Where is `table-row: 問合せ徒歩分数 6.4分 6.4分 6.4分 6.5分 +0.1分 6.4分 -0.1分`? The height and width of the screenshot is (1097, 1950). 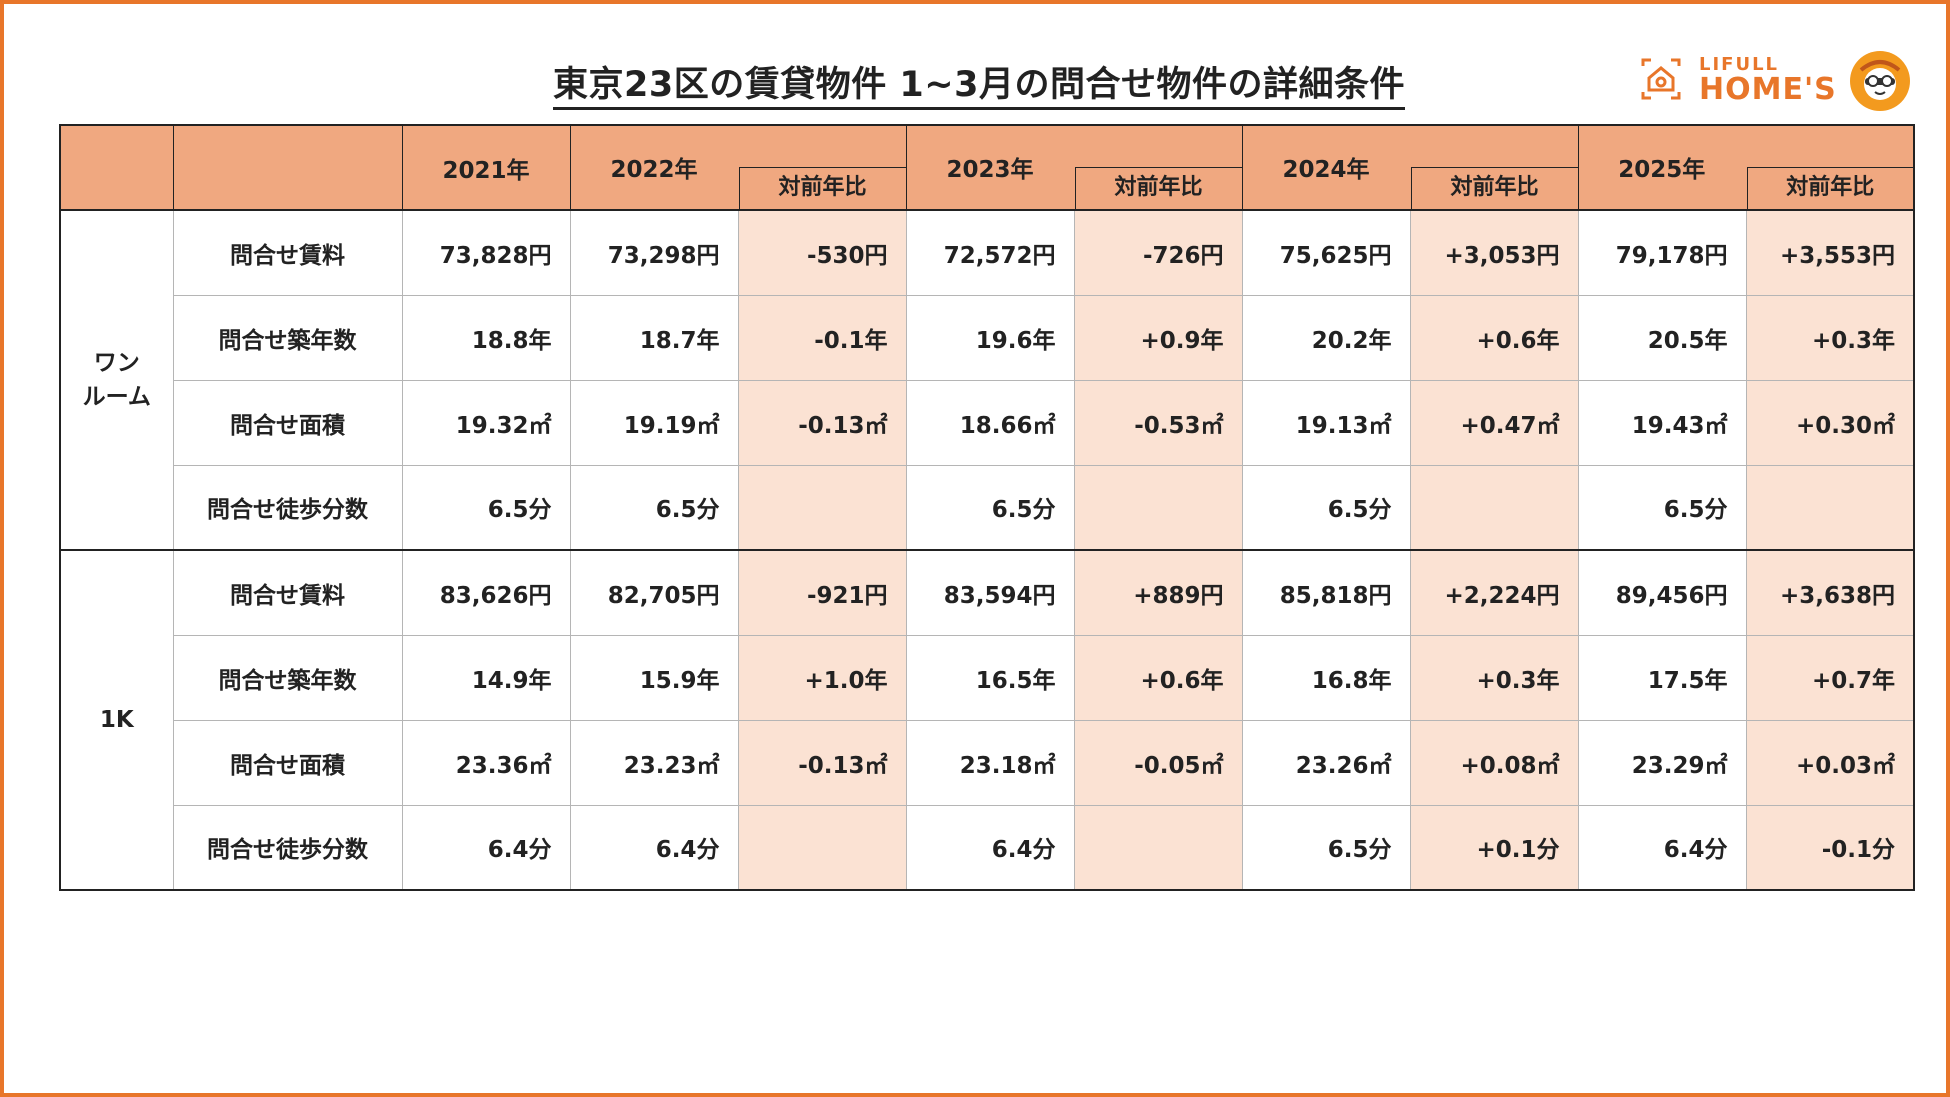 table-row: 問合せ徒歩分数 6.4分 6.4分 6.4分 6.5分 +0.1分 6.4分 -0.1分 is located at coordinates (987, 847).